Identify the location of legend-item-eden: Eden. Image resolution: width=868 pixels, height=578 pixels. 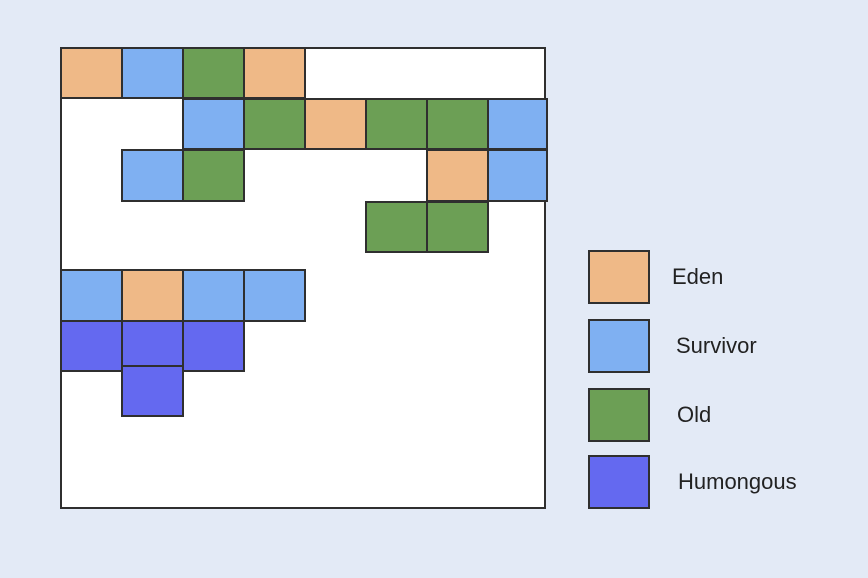
(723, 277).